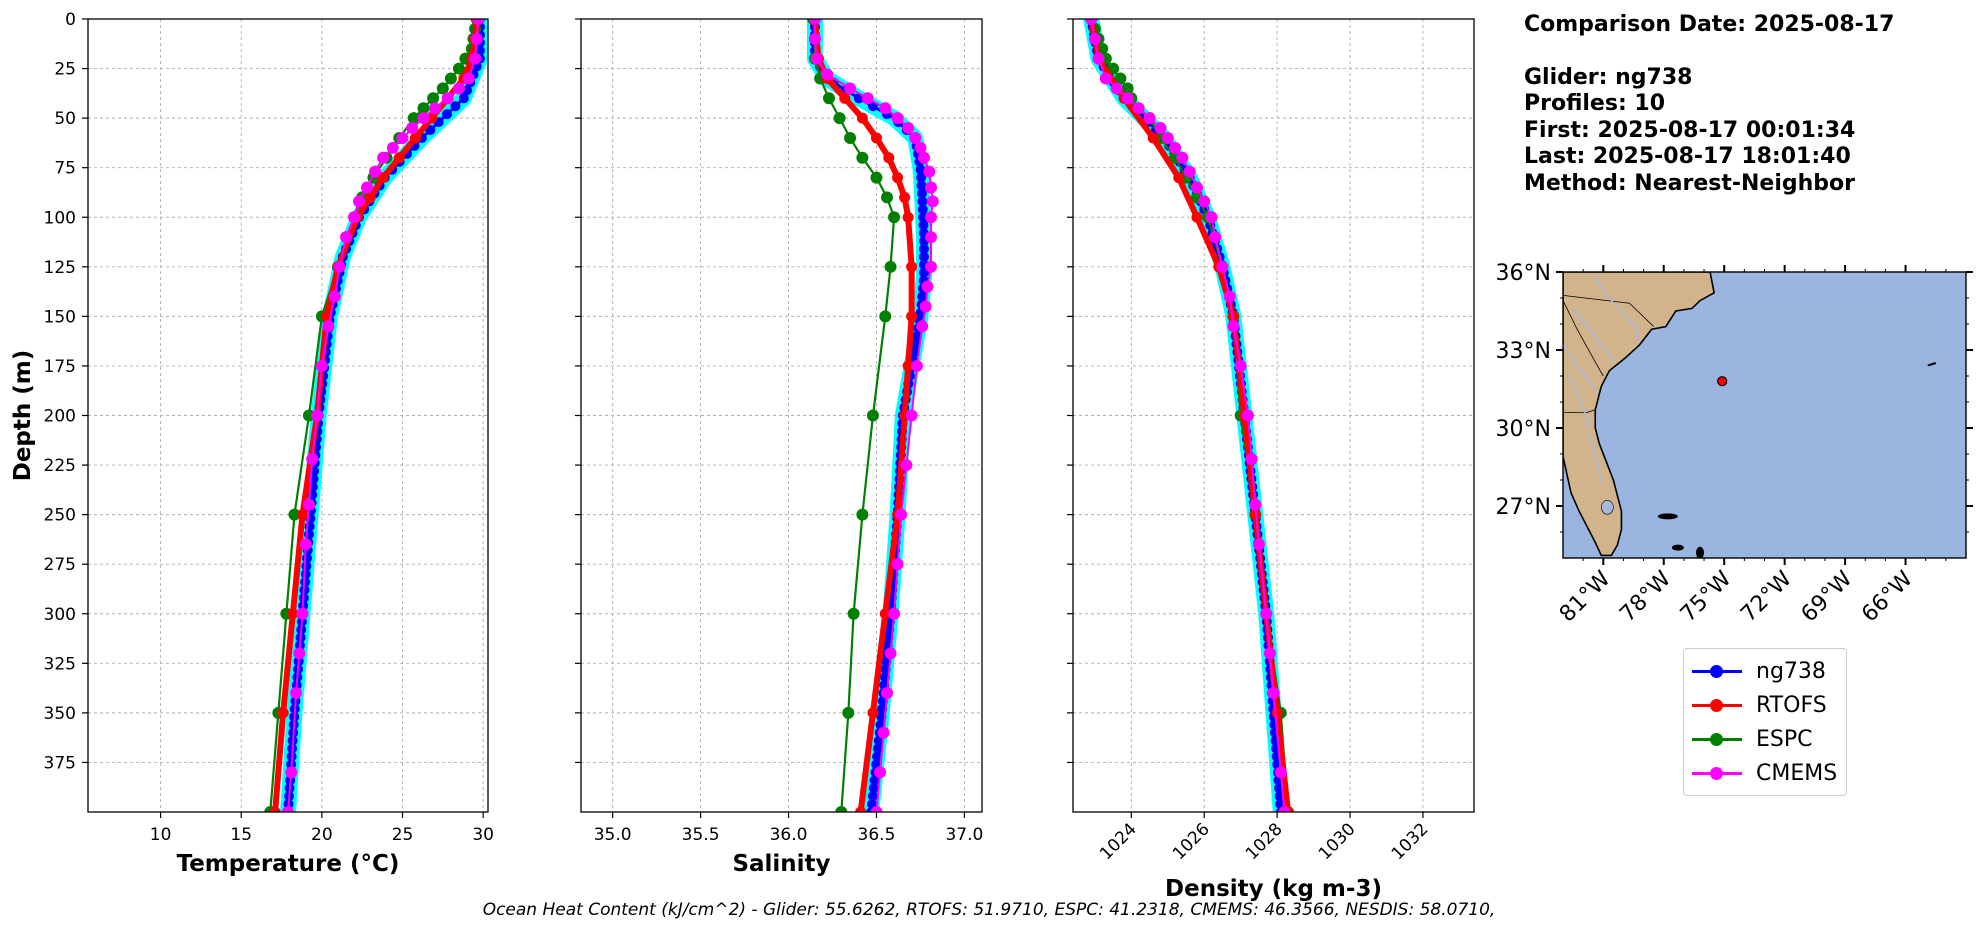 This screenshot has width=1978, height=934. What do you see at coordinates (1827, 596) in the screenshot?
I see `map-lon-label: 69°W` at bounding box center [1827, 596].